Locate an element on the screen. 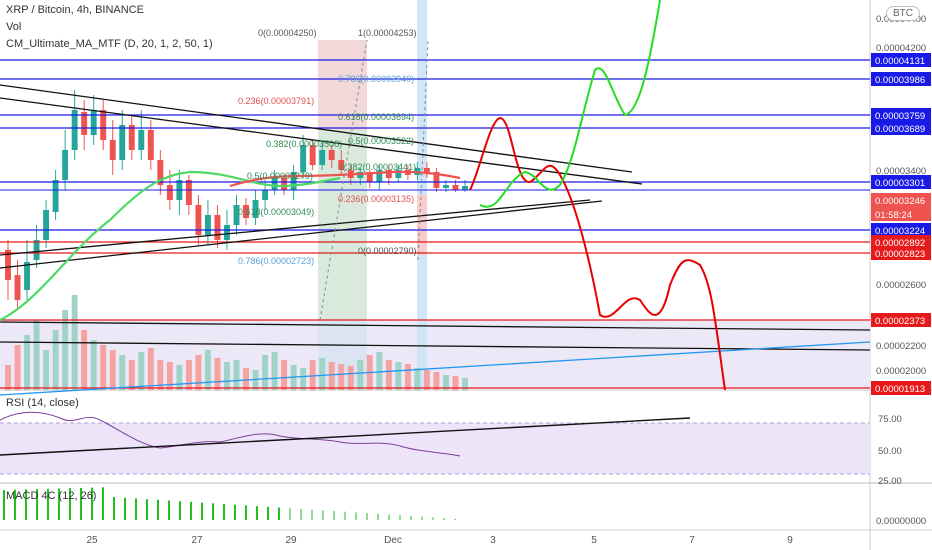 The image size is (932, 550). fib-label: 1(0.00004253) is located at coordinates (387, 33).